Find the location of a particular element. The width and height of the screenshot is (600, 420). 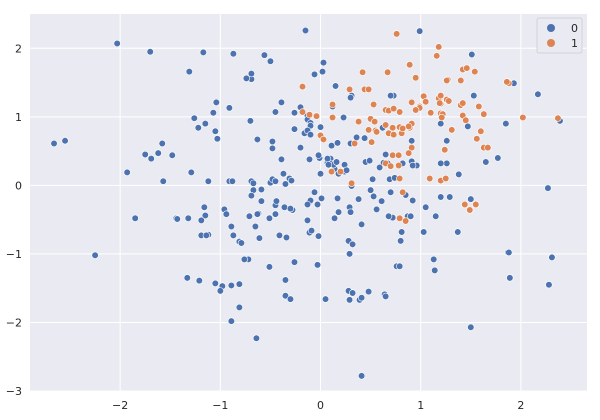

x-axis-ticks: −2 −1 0 1 2 is located at coordinates (318, 405).